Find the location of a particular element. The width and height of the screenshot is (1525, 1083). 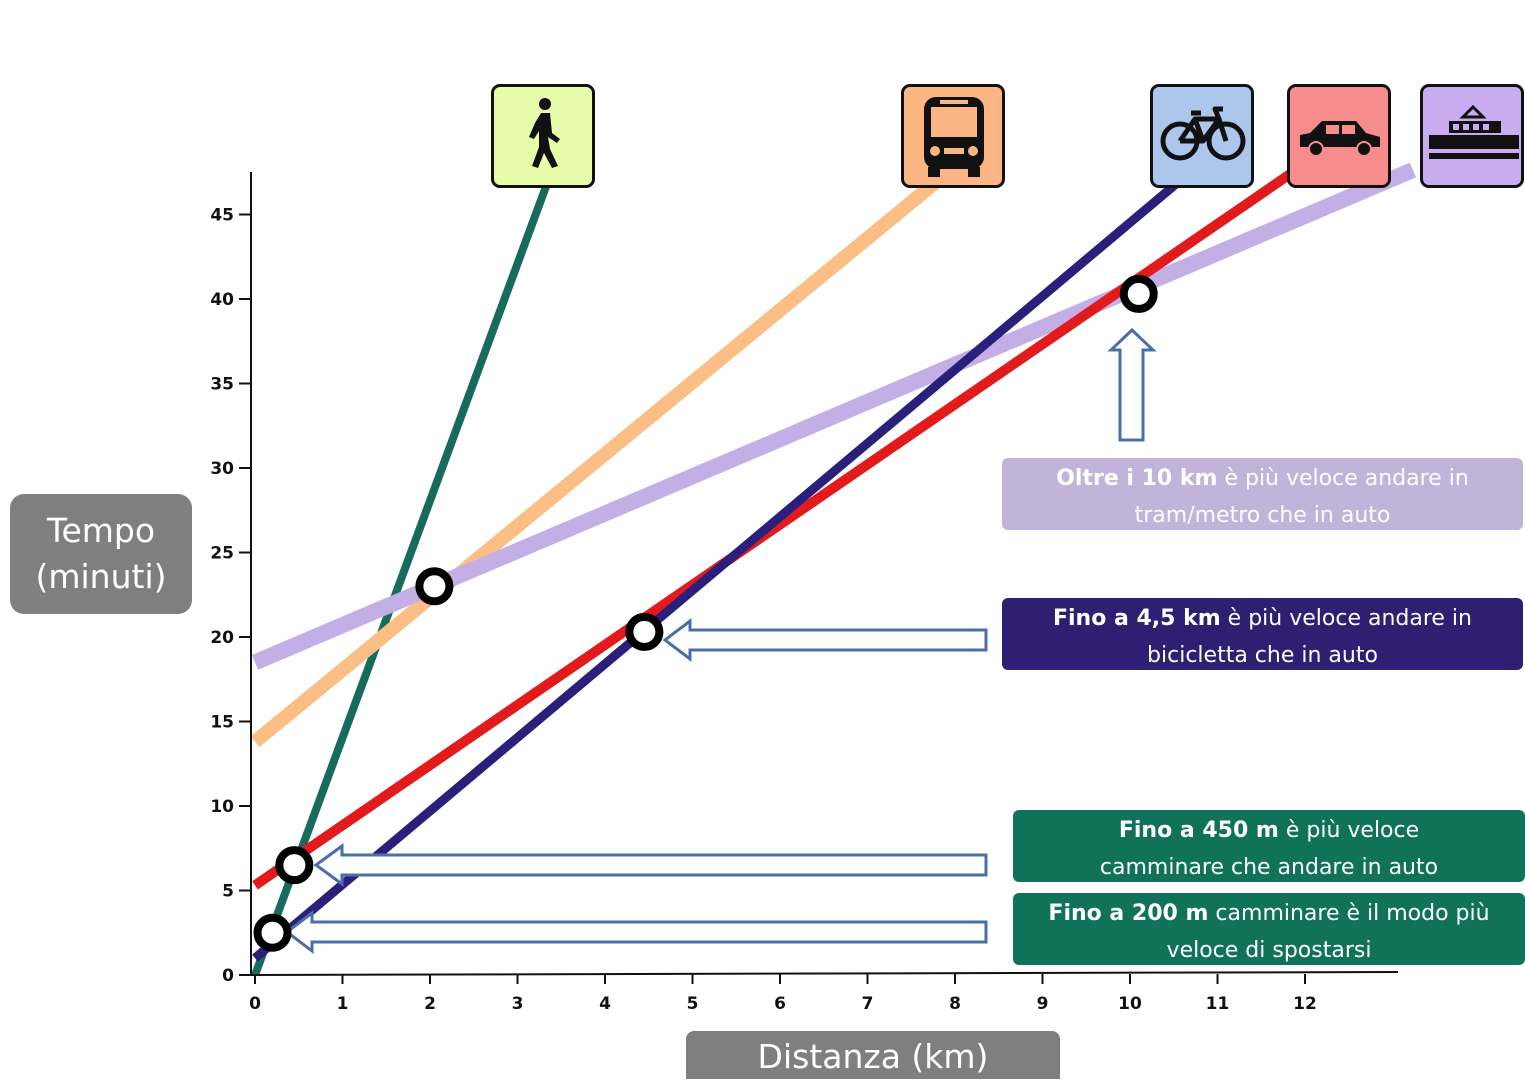

x-tick-layer: 0 1 2 3 4 5 6 7 8 9 10 11 12 is located at coordinates (783, 994).